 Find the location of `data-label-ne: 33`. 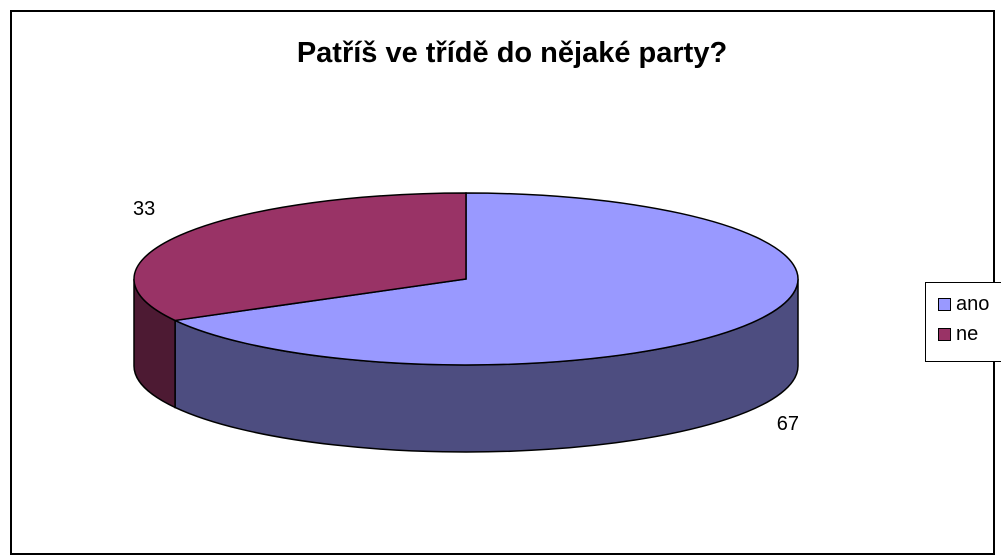

data-label-ne: 33 is located at coordinates (144, 209).